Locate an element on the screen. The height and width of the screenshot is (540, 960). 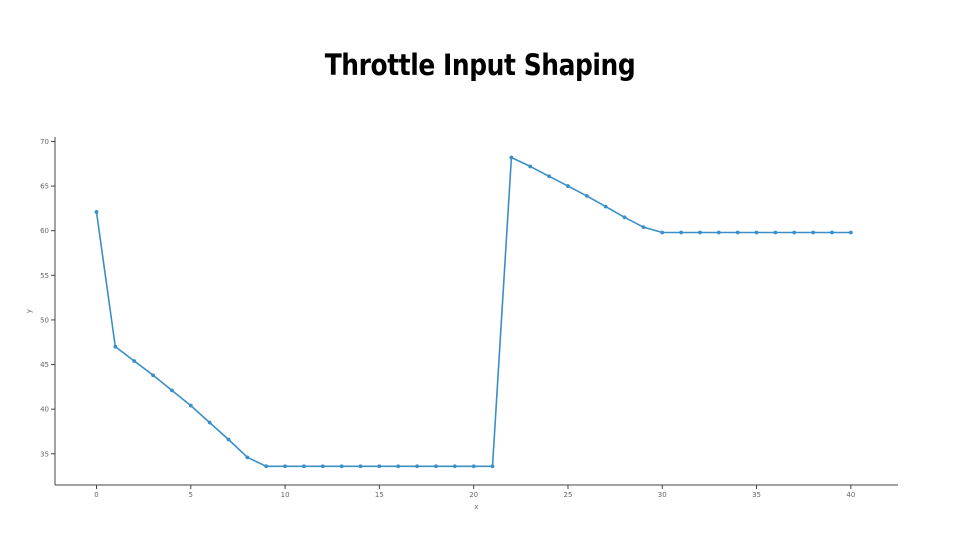
x-tick-label: 15 is located at coordinates (379, 495).